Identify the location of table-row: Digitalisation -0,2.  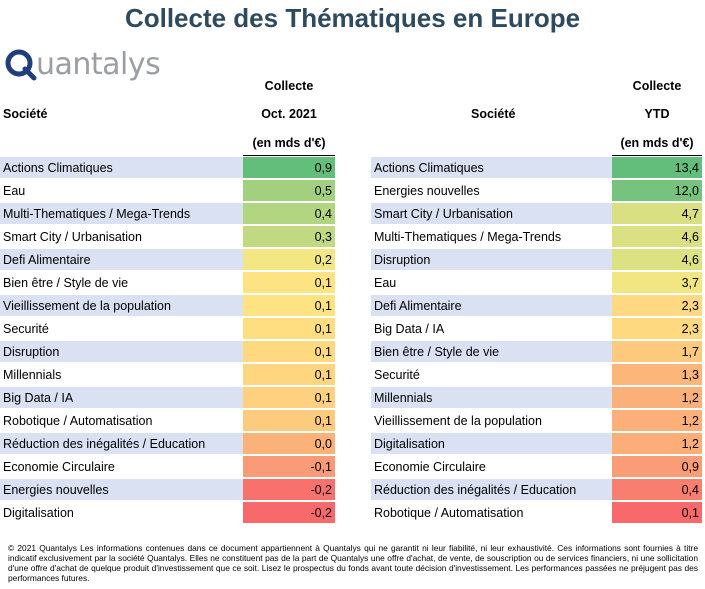
(167, 513).